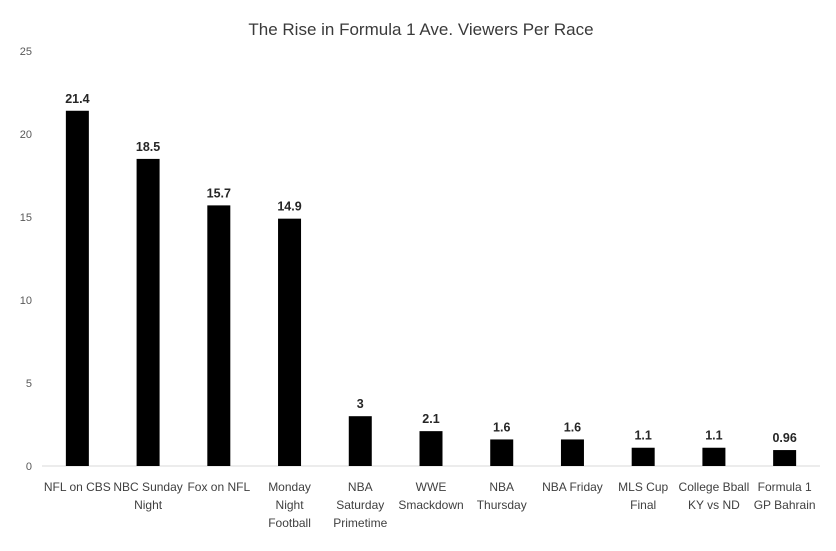 The image size is (836, 551). I want to click on x-tick-label: Fox on NFL, so click(218, 487).